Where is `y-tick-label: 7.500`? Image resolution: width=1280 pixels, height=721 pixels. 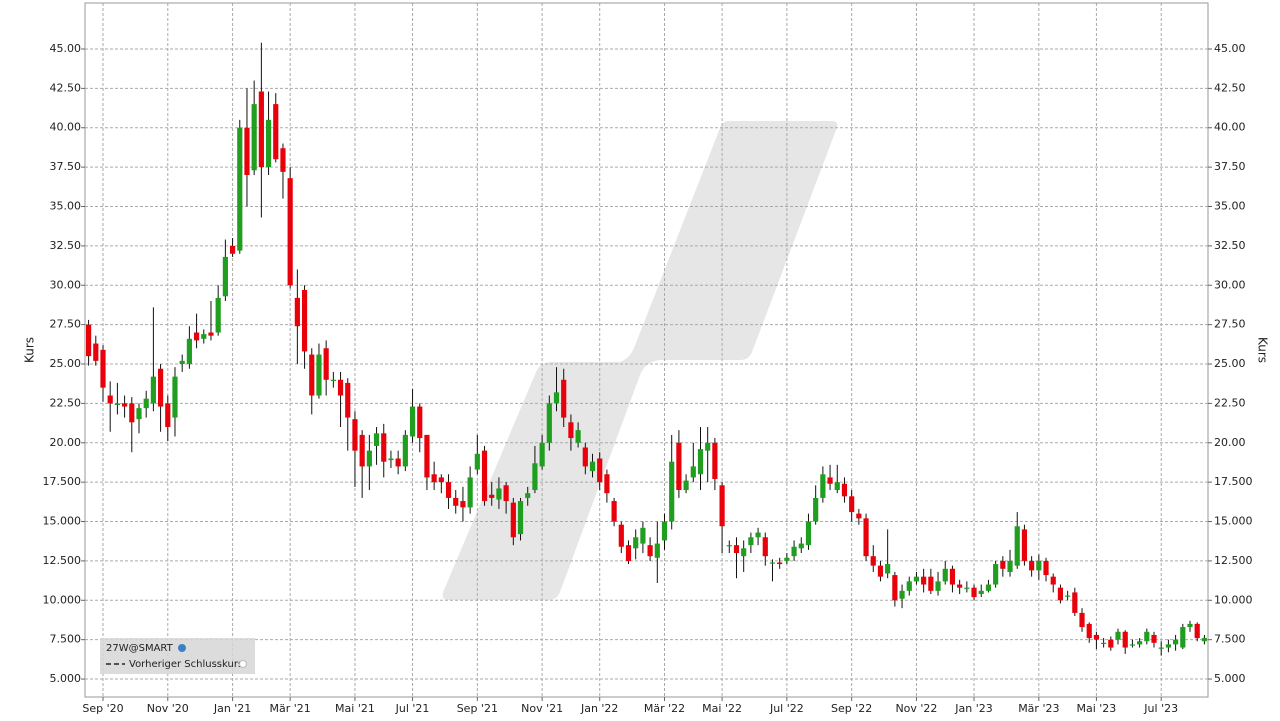
y-tick-label: 7.500 is located at coordinates (66, 639).